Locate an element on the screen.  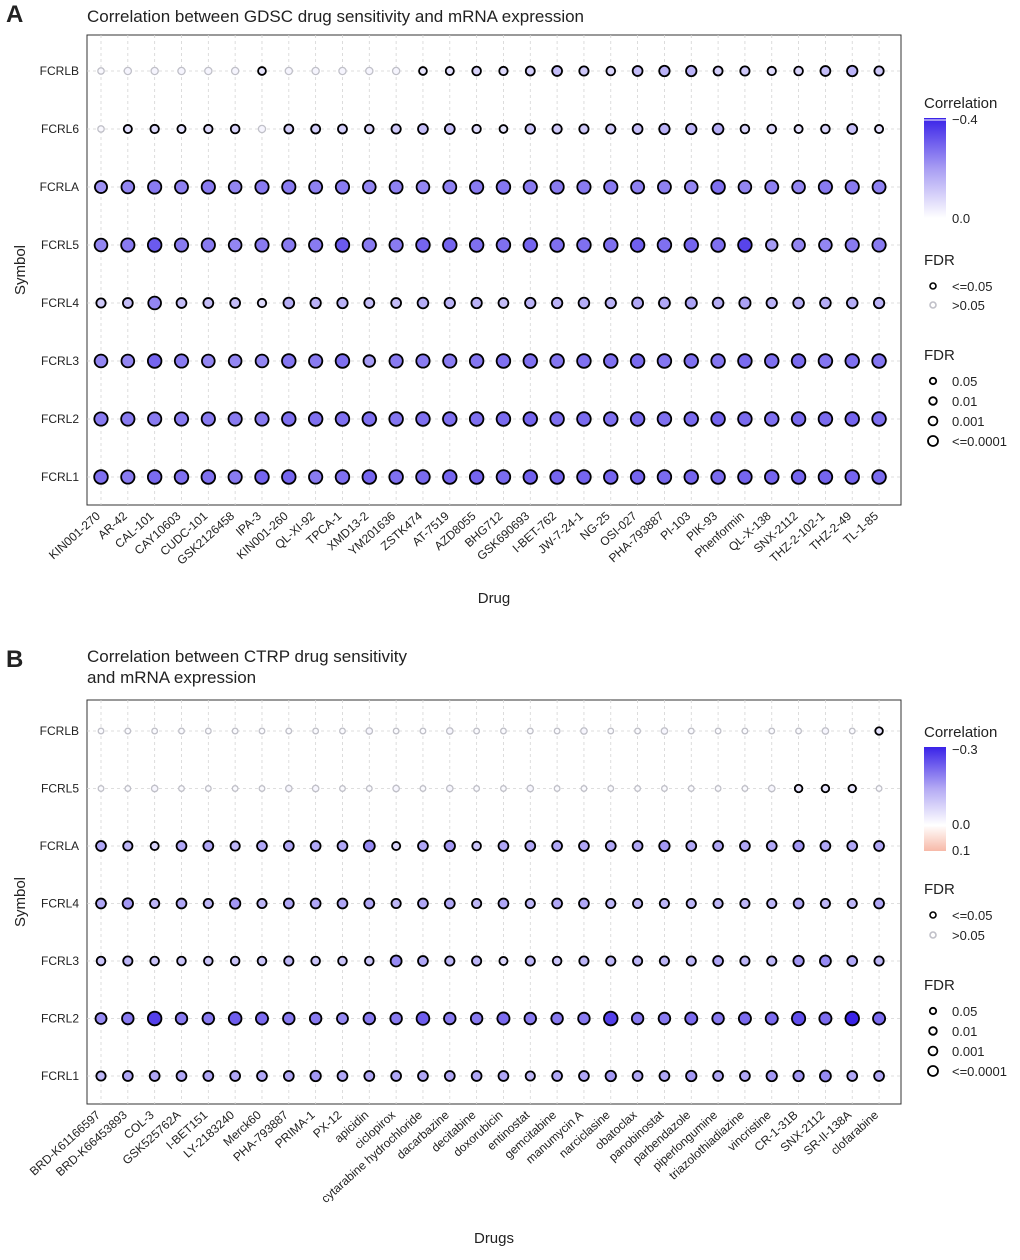
panel-label-a: A is located at coordinates (14, 14).